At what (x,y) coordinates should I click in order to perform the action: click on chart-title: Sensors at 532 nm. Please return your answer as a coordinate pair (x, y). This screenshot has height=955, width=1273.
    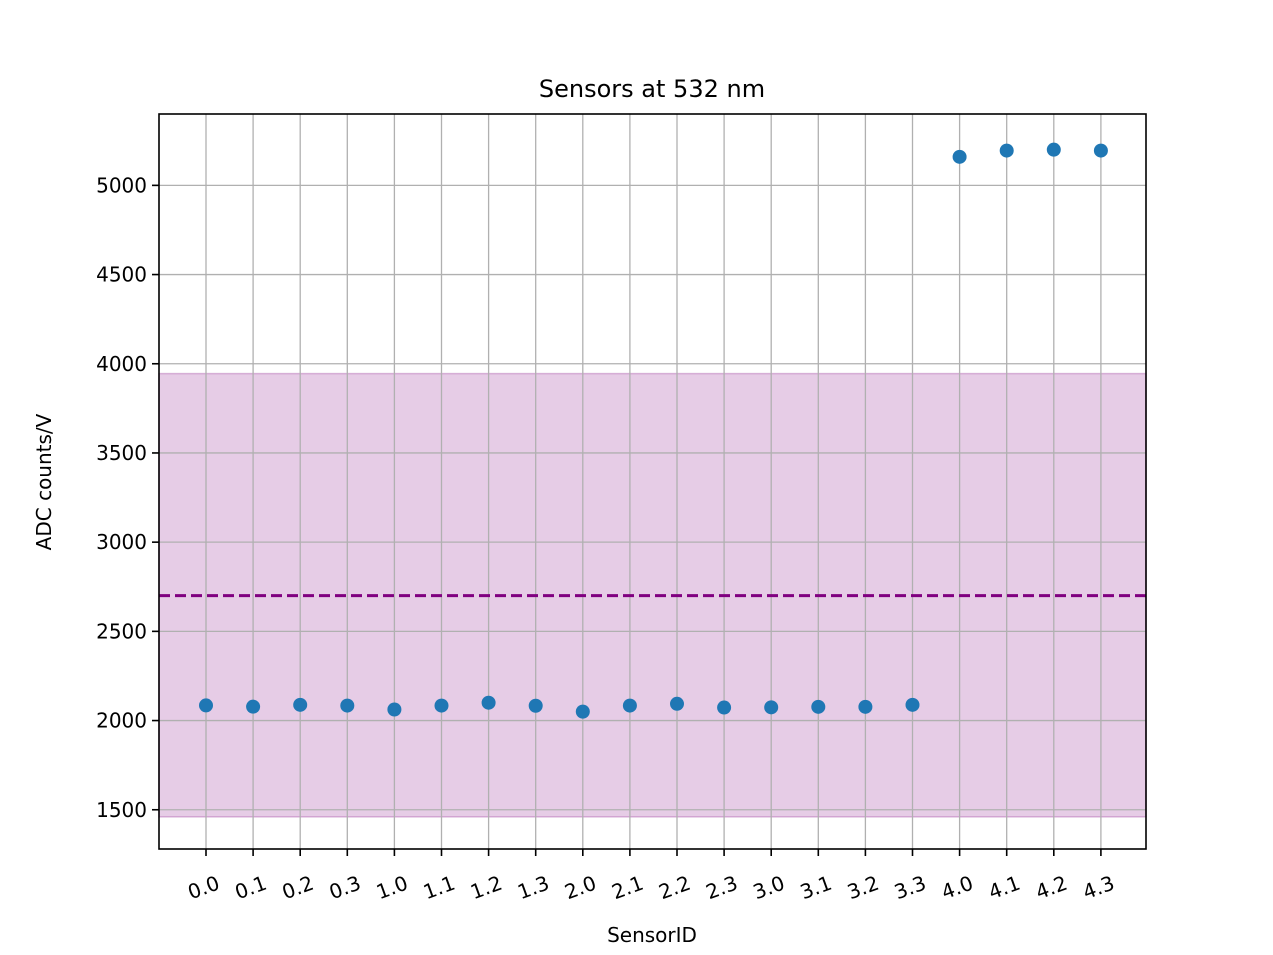
    Looking at the image, I should click on (652, 89).